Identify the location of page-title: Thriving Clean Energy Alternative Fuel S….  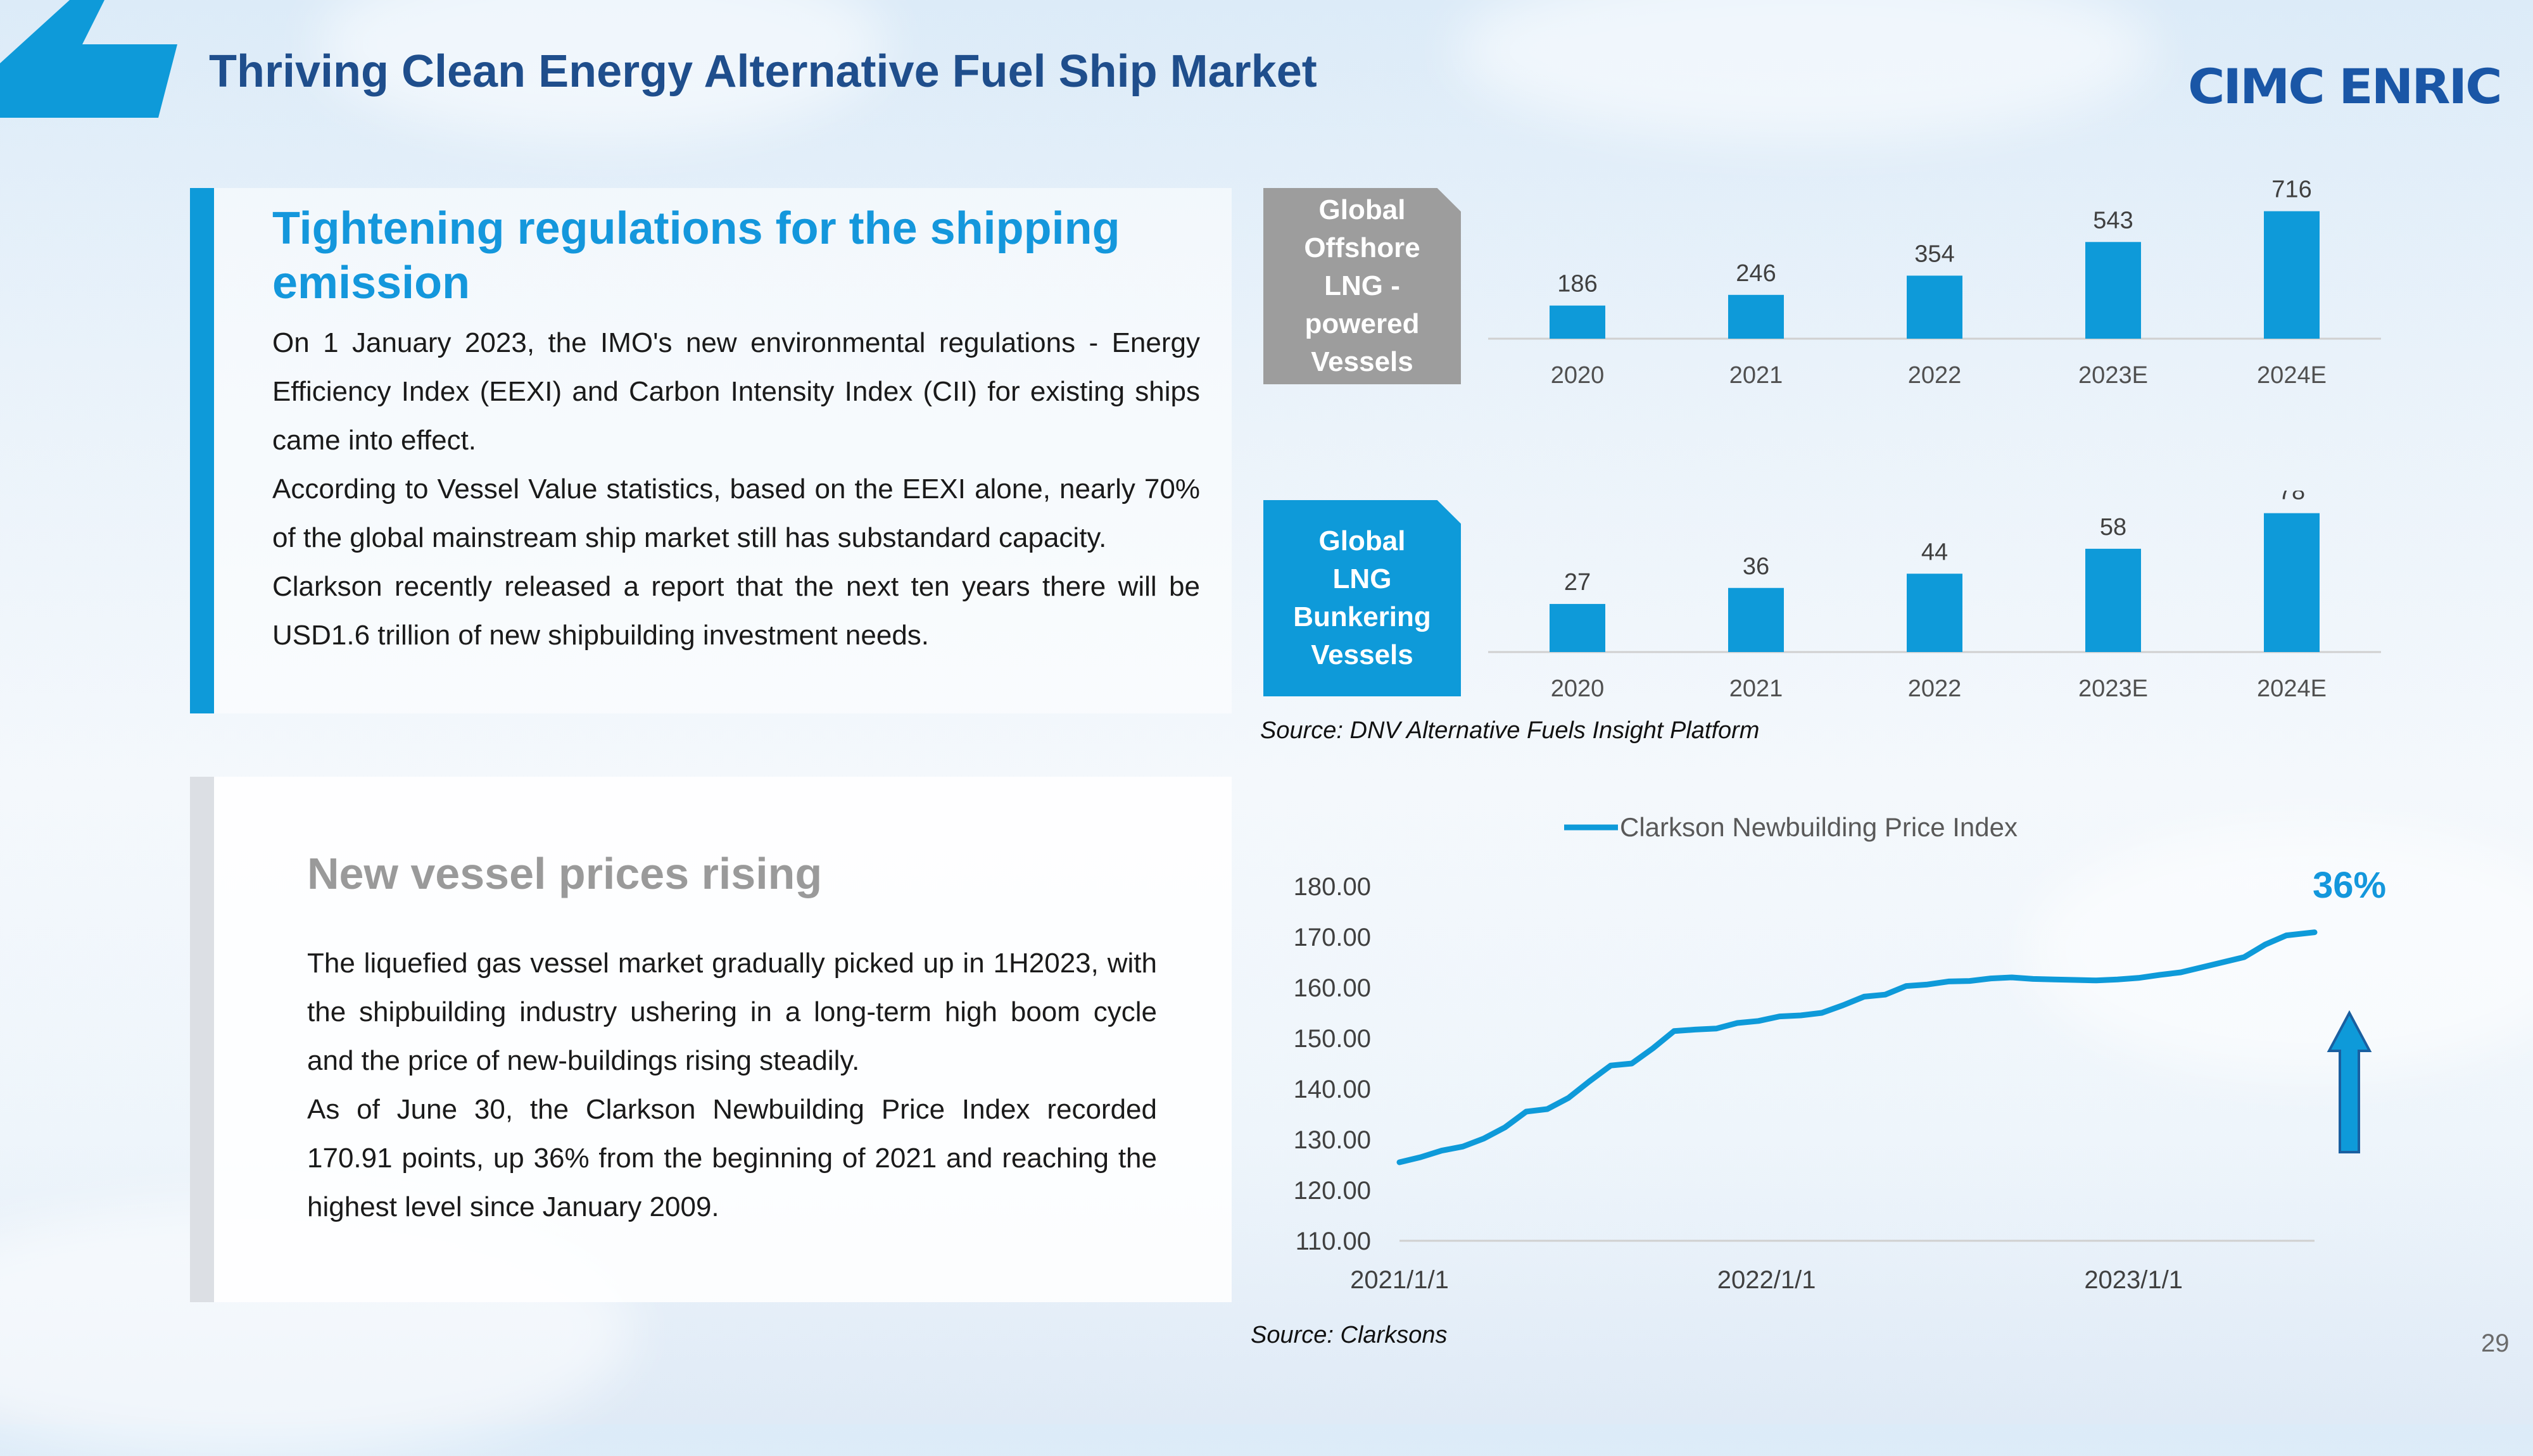
(763, 71).